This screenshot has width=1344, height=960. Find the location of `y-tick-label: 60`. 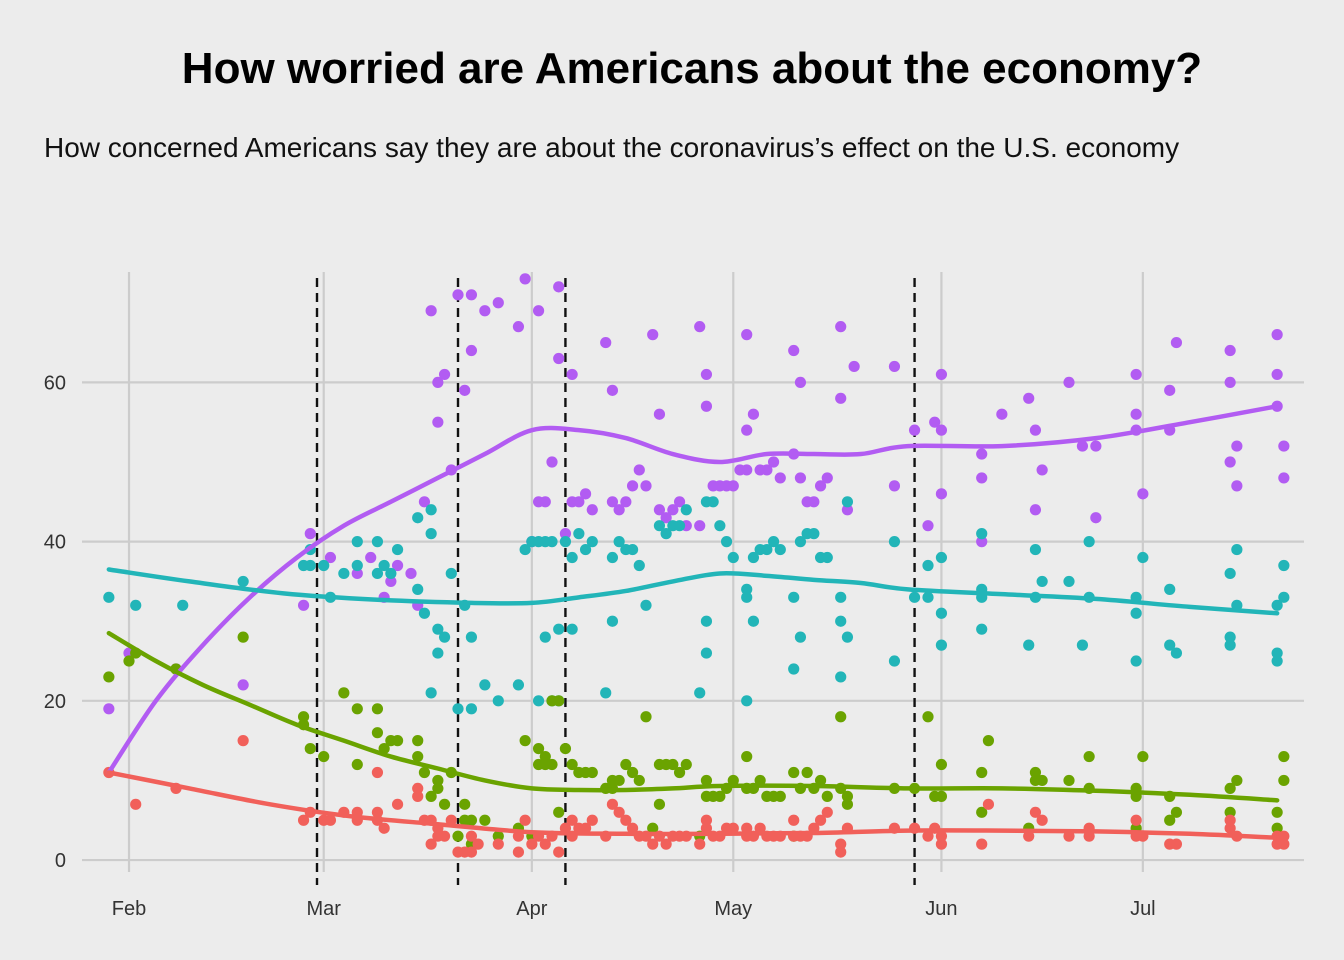

y-tick-label: 60 is located at coordinates (55, 383).